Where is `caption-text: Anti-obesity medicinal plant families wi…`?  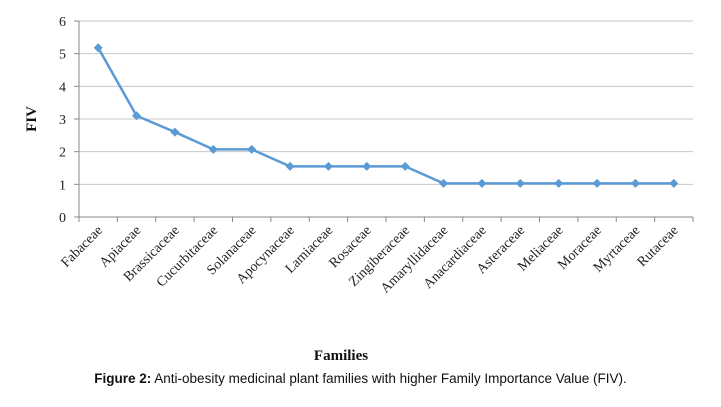 caption-text: Anti-obesity medicinal plant families wi… is located at coordinates (389, 378).